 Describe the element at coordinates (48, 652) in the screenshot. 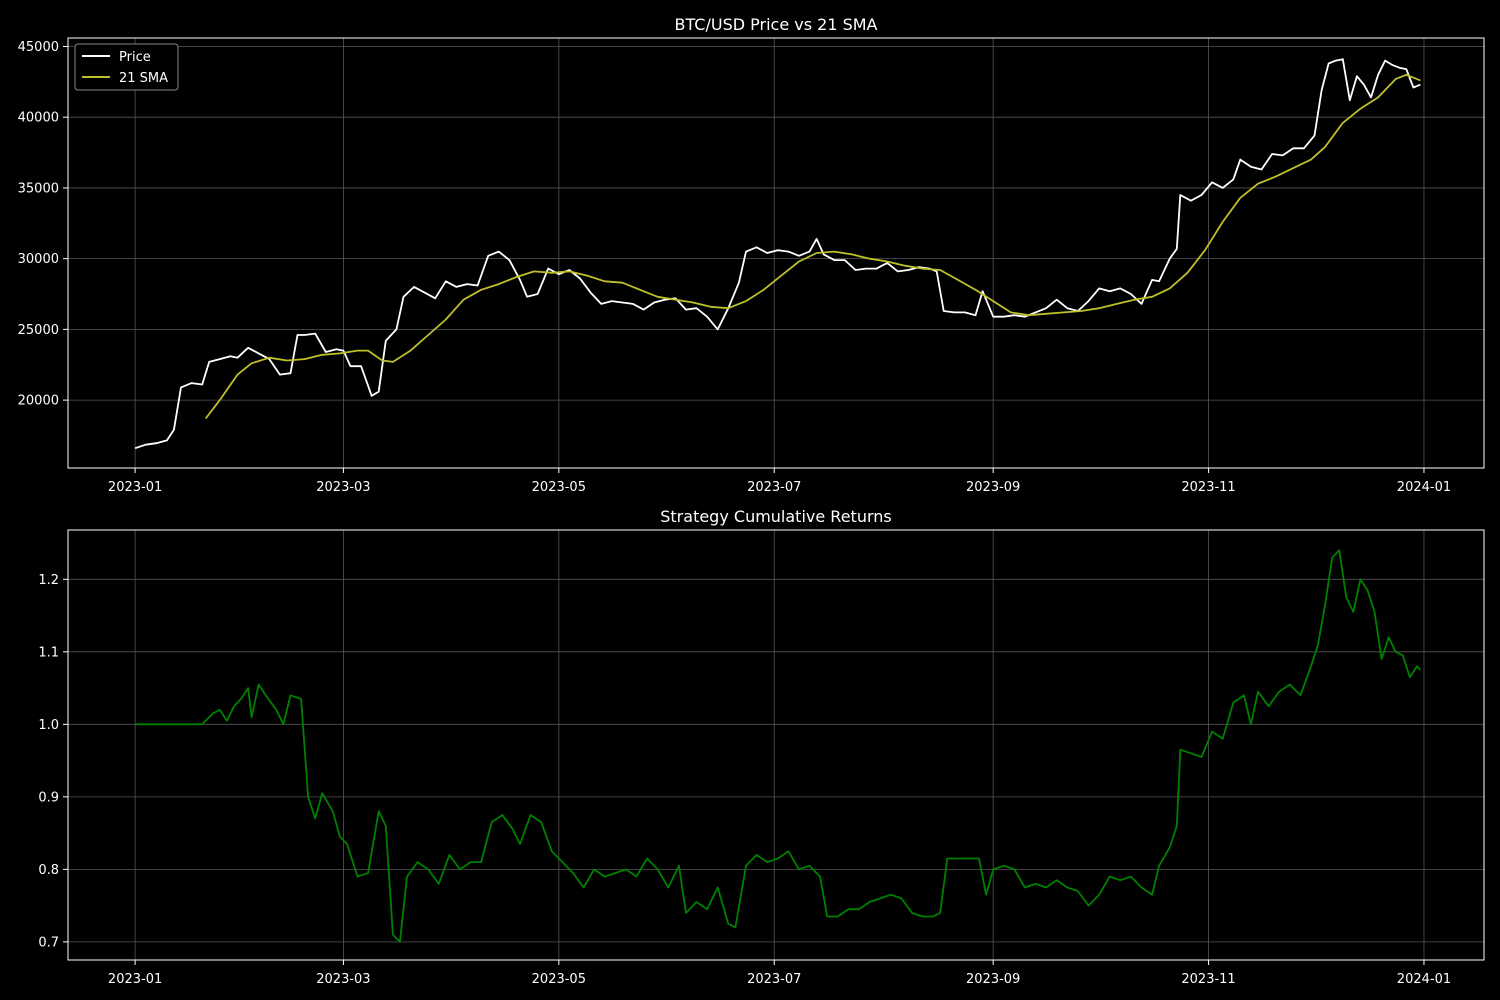

I see `y-tick-label: 1.1` at that location.